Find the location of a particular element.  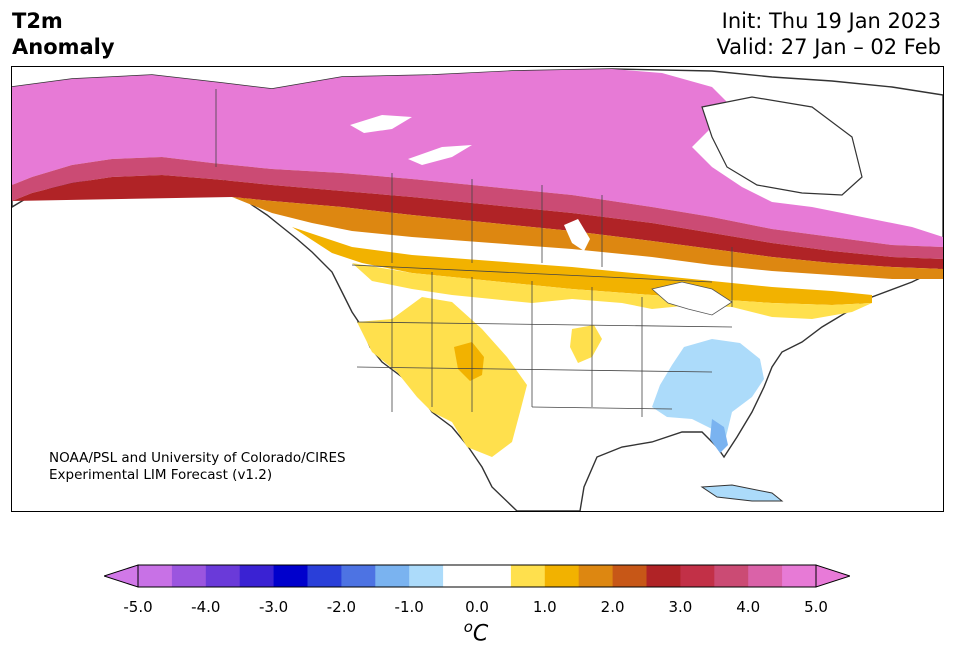

colorbar-border is located at coordinates (477, 576).